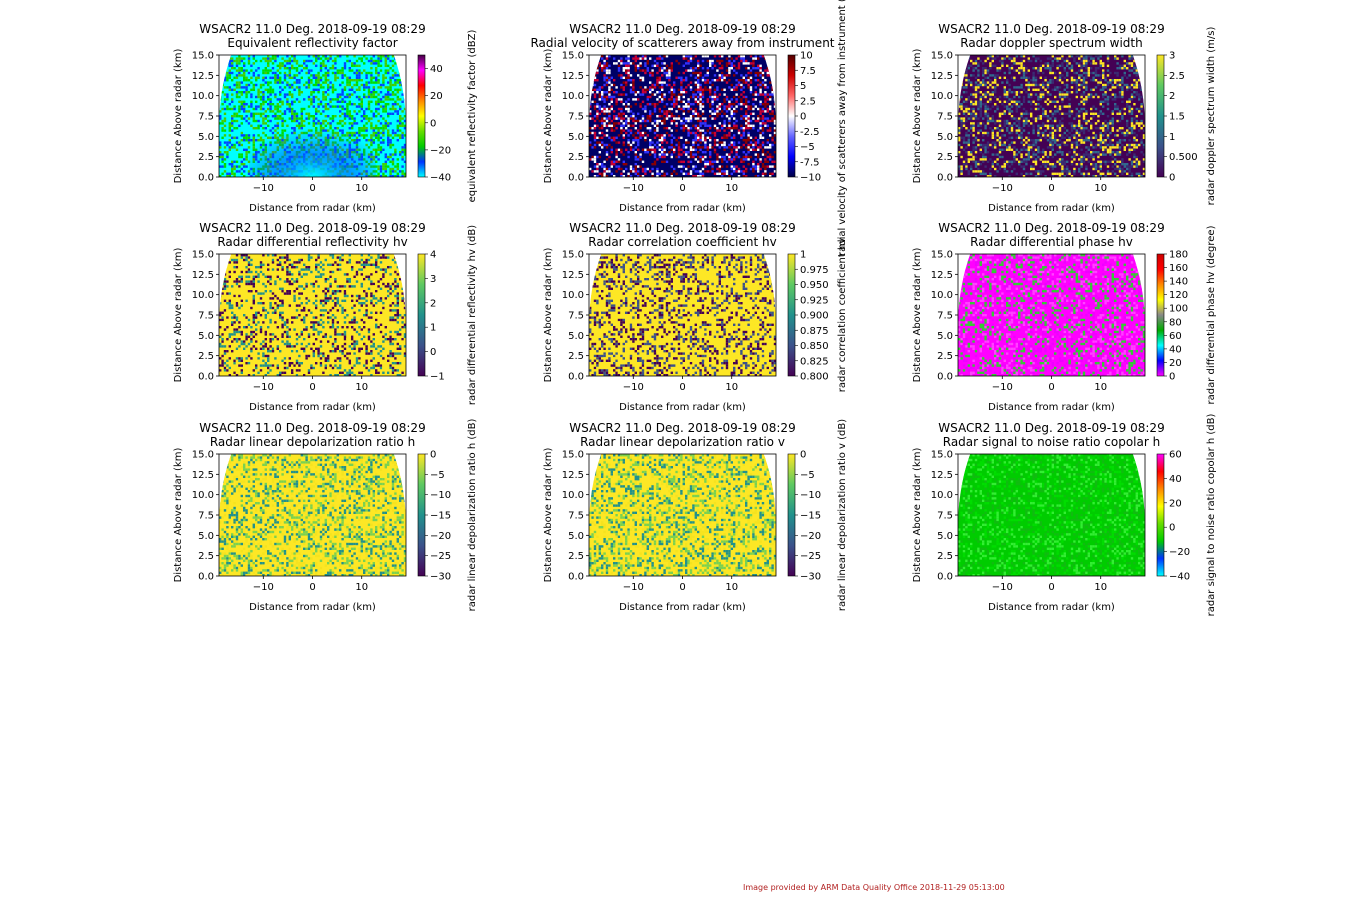  Describe the element at coordinates (1178, 295) in the screenshot. I see `colorbar-tick-label: 120` at that location.